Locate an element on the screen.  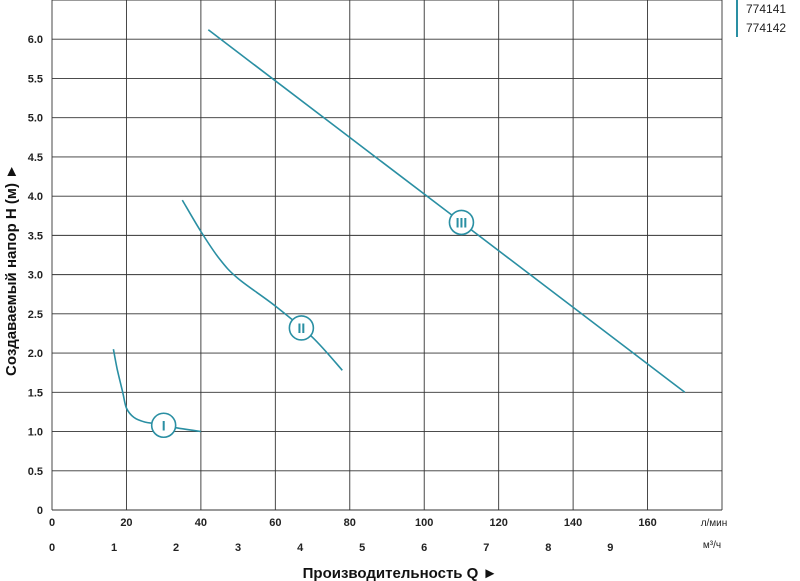
x2-tick-label: 1 is located at coordinates (114, 548).